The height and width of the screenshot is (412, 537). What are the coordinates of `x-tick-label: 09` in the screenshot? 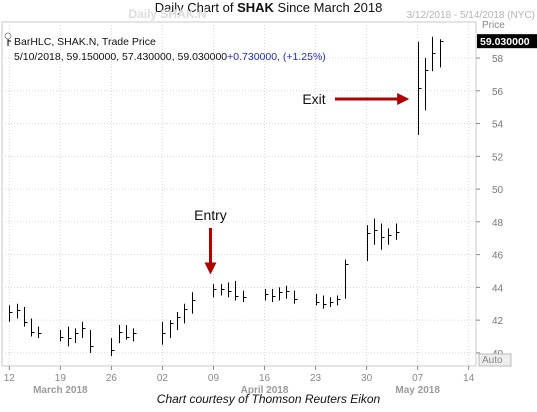 It's located at (214, 378).